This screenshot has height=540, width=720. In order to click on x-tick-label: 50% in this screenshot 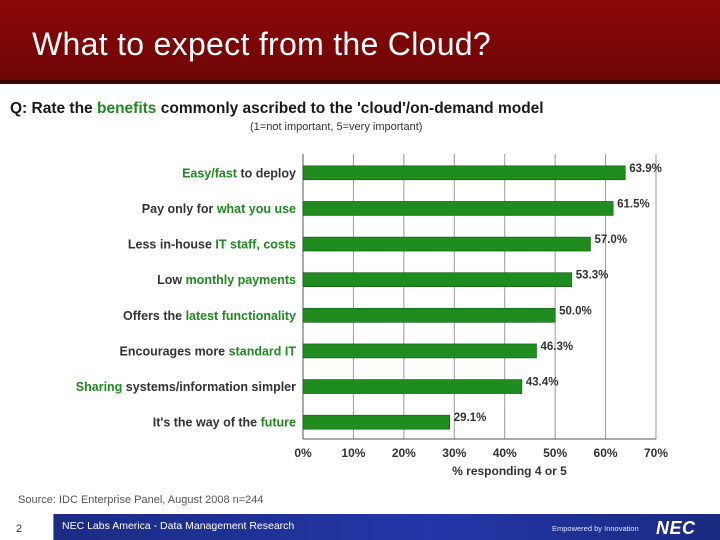, I will do `click(555, 453)`.